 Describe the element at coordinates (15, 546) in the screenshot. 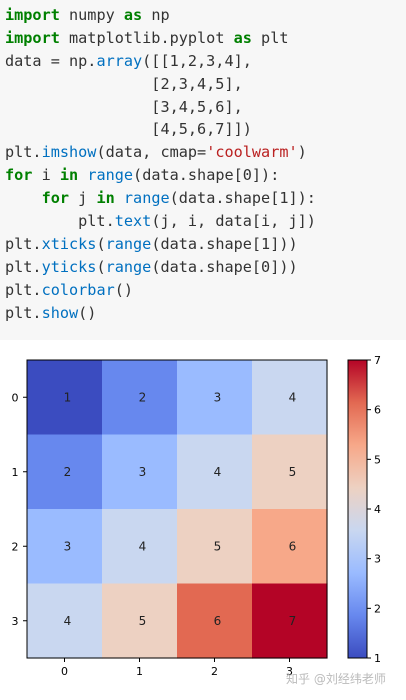

I see `y-tick-label: 2` at that location.